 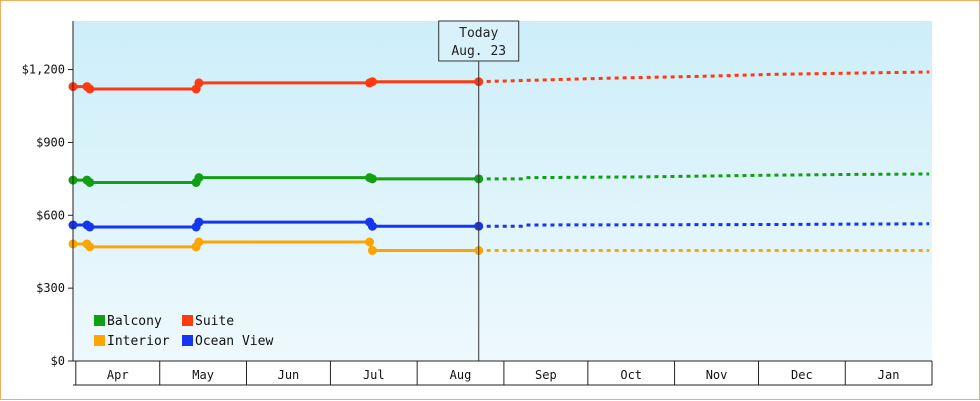 What do you see at coordinates (138, 341) in the screenshot?
I see `legend-label: Interior` at bounding box center [138, 341].